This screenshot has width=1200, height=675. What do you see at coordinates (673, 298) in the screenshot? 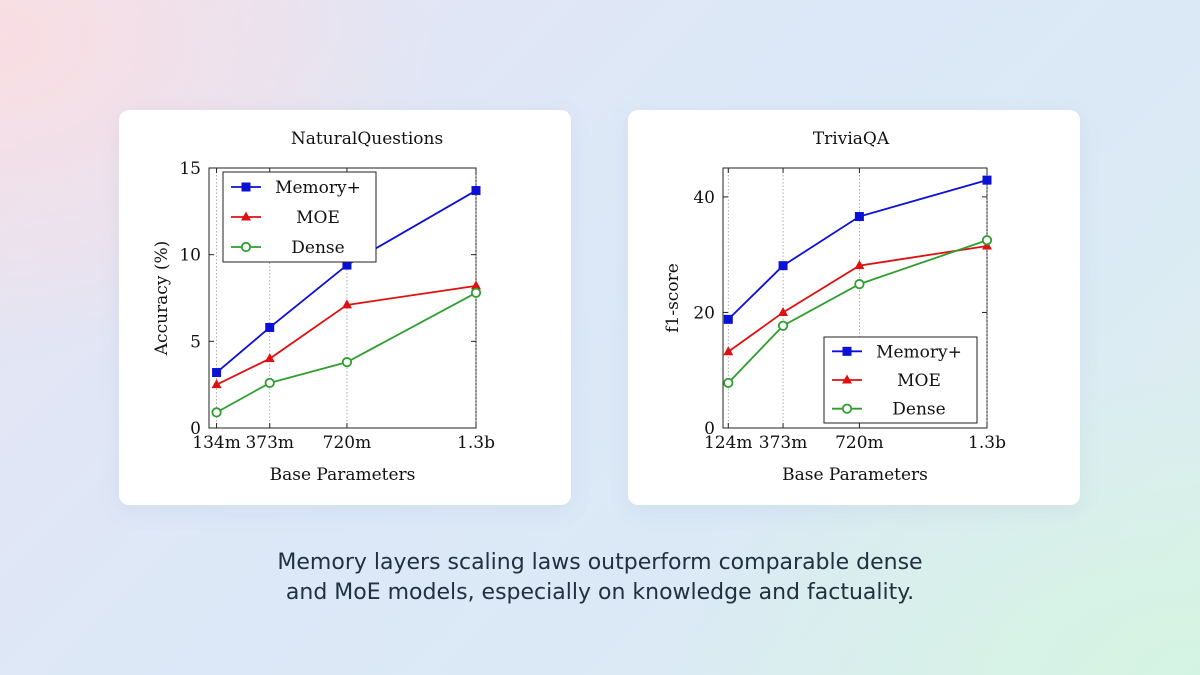
I see `y-axis-label: f1-score` at bounding box center [673, 298].